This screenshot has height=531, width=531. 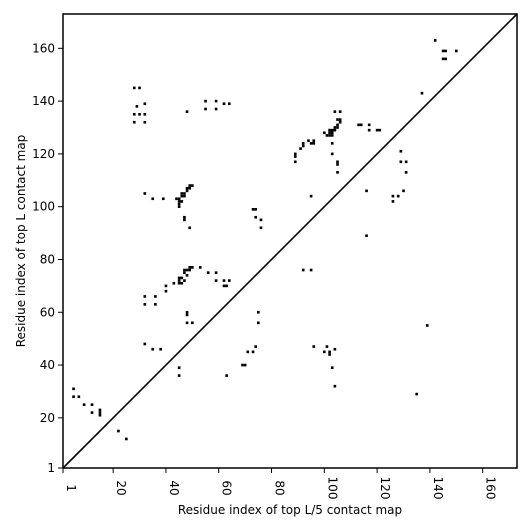 I want to click on y-tick-label: 60, so click(x=47, y=312).